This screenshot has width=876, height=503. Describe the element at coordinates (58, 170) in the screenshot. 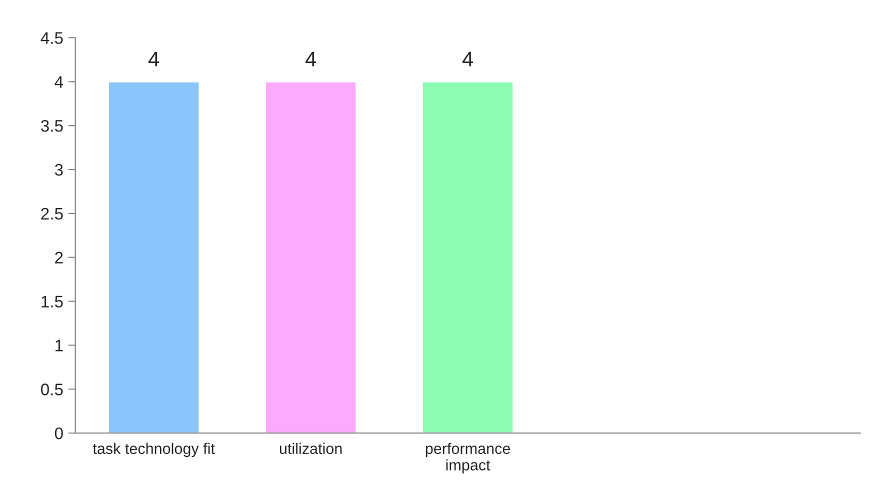

I see `y-tick-label: 3` at that location.